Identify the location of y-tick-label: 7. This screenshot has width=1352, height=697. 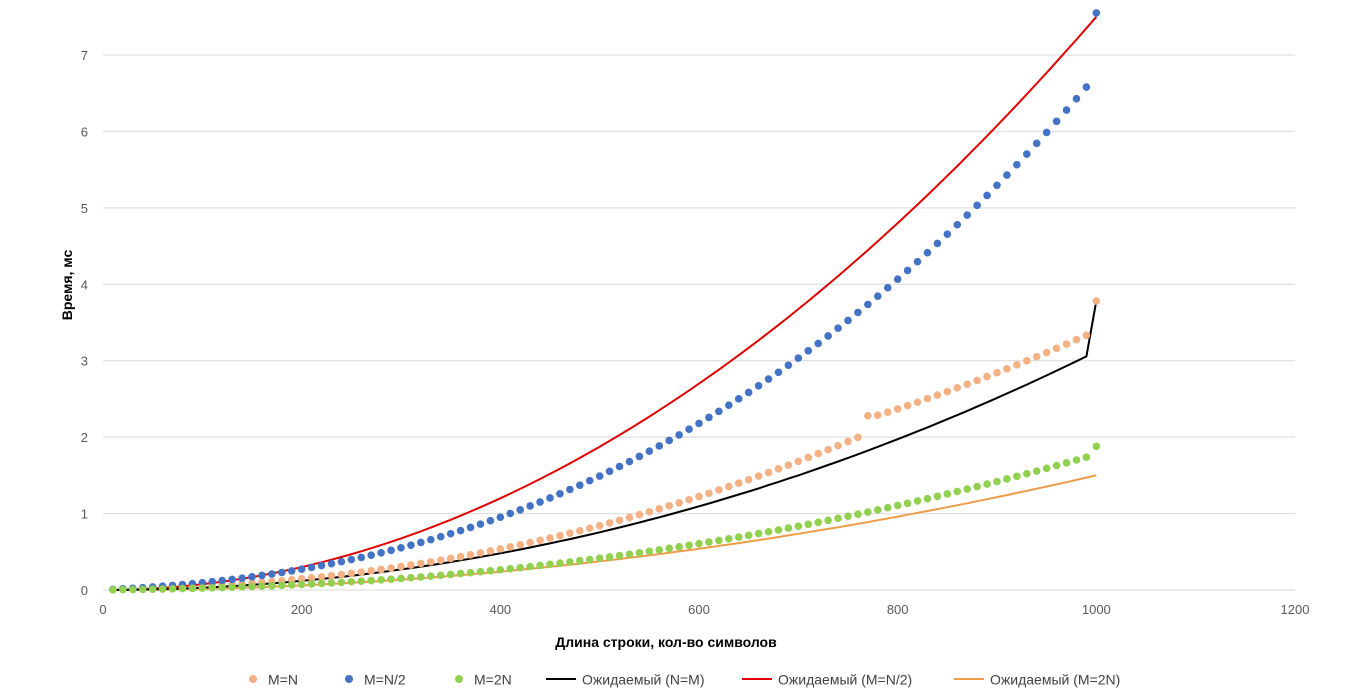
(84, 55).